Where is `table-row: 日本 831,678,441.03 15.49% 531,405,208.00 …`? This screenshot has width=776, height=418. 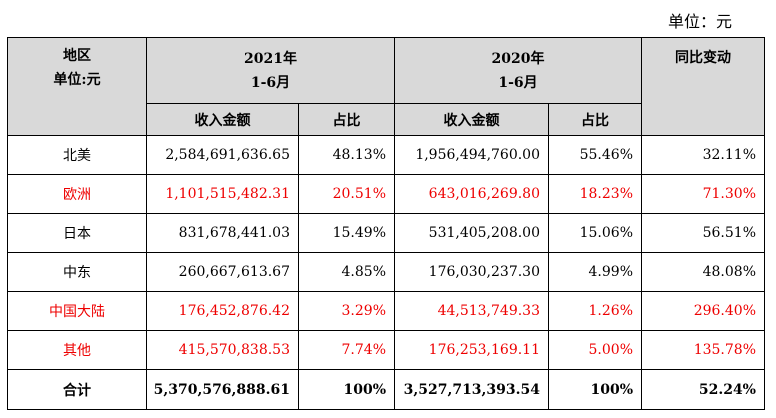
table-row: 日本 831,678,441.03 15.49% 531,405,208.00 … is located at coordinates (386, 233).